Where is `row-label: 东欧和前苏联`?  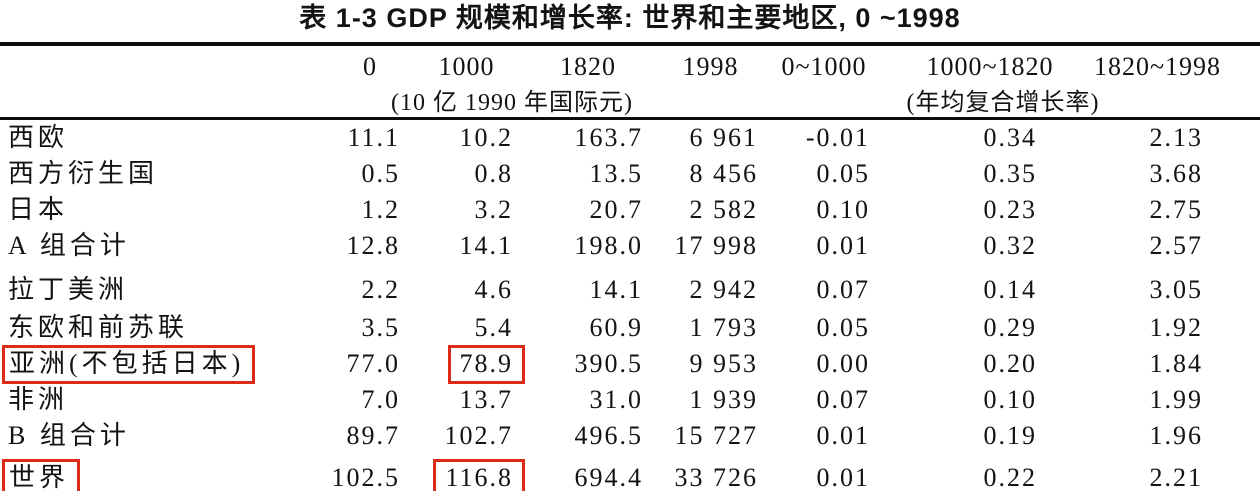
row-label: 东欧和前苏联 is located at coordinates (98, 327).